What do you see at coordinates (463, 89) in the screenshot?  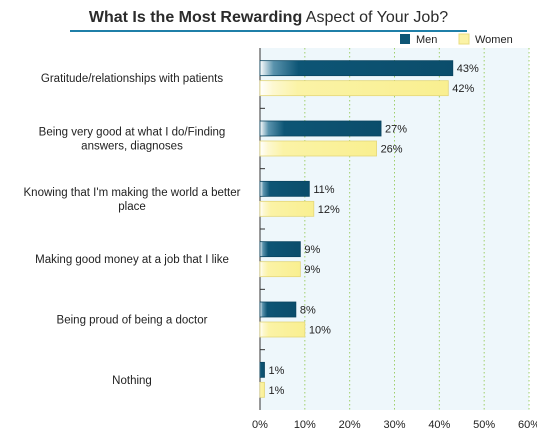 I see `data-label-women: 42%` at bounding box center [463, 89].